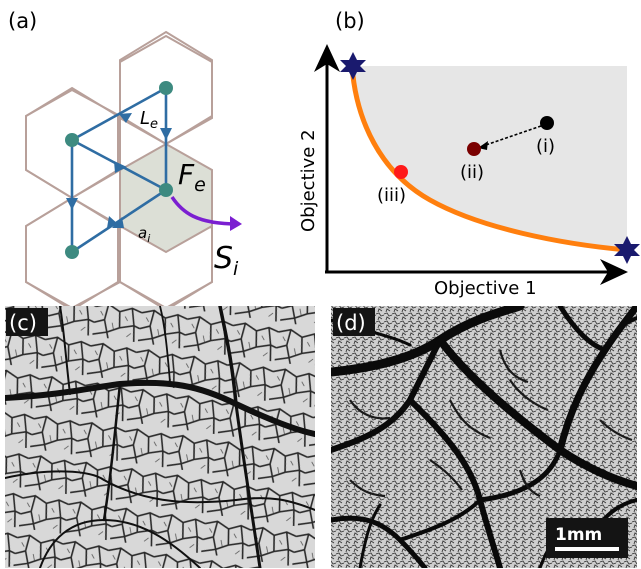 The height and width of the screenshot is (569, 641). Describe the element at coordinates (308, 180) in the screenshot. I see `y-axis-label: Objective 2` at that location.